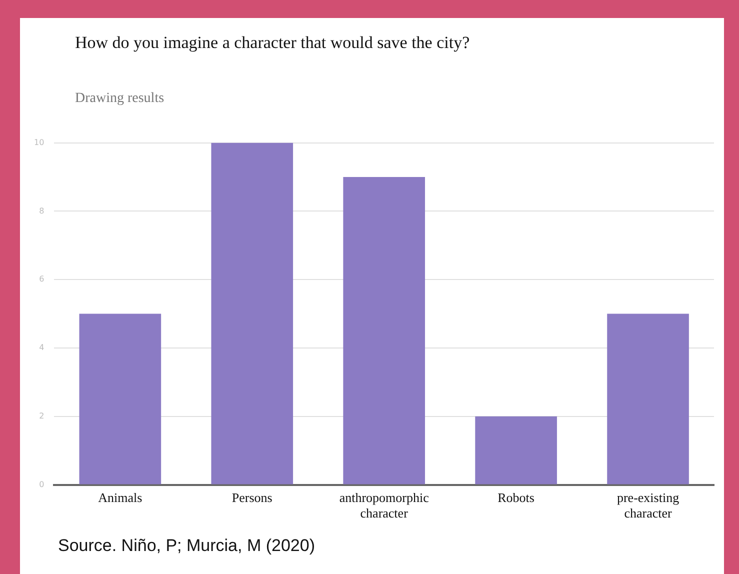 Image resolution: width=739 pixels, height=574 pixels. What do you see at coordinates (186, 546) in the screenshot?
I see `source-note: Source. Niño, P; Murcia, M (2020)` at bounding box center [186, 546].